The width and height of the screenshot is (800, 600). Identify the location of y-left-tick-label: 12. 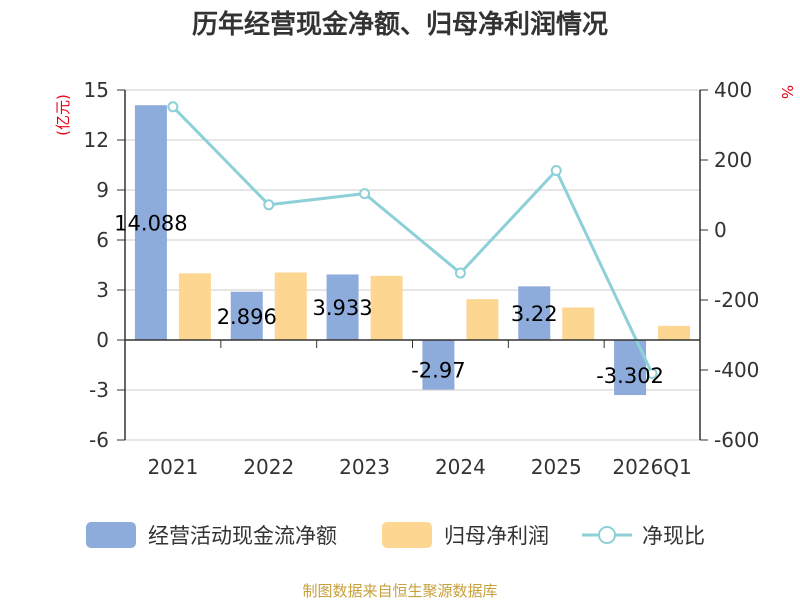
(96, 140).